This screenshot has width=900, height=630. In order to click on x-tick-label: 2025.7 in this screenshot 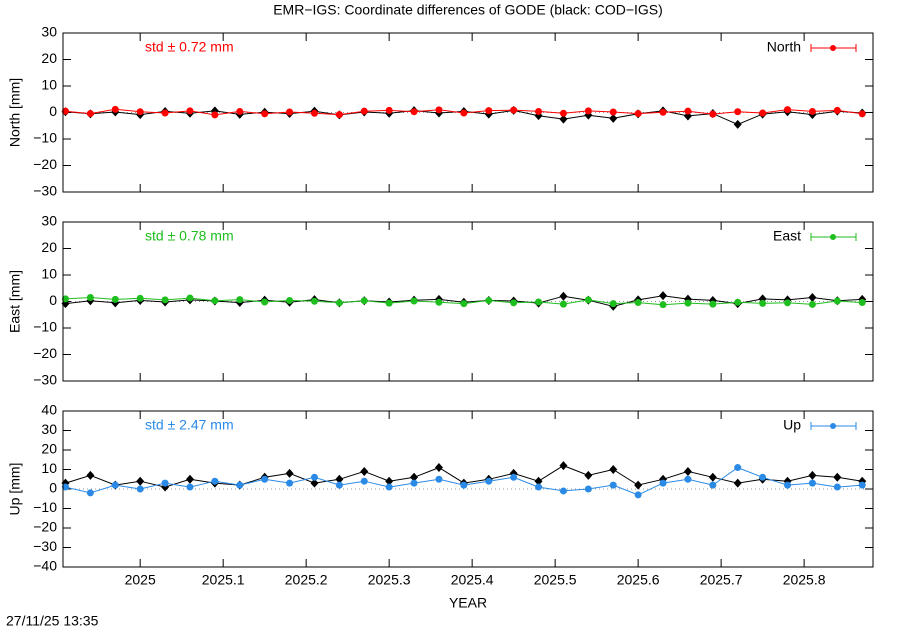, I will do `click(721, 580)`.